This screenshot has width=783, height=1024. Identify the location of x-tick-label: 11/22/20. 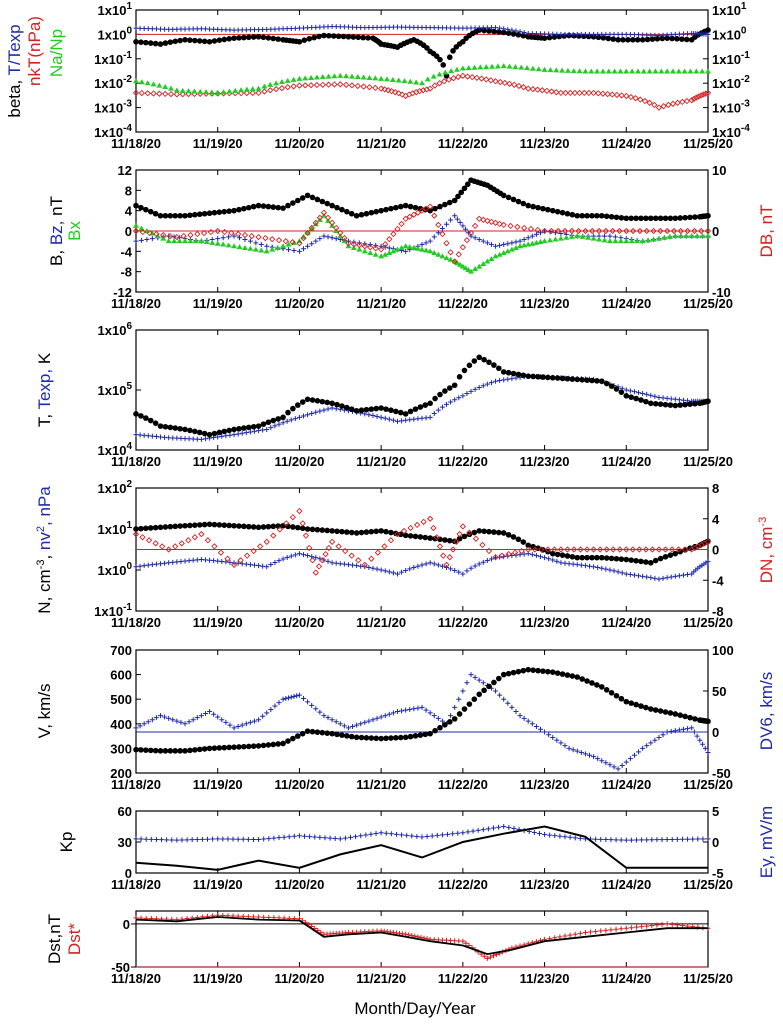
(463, 622).